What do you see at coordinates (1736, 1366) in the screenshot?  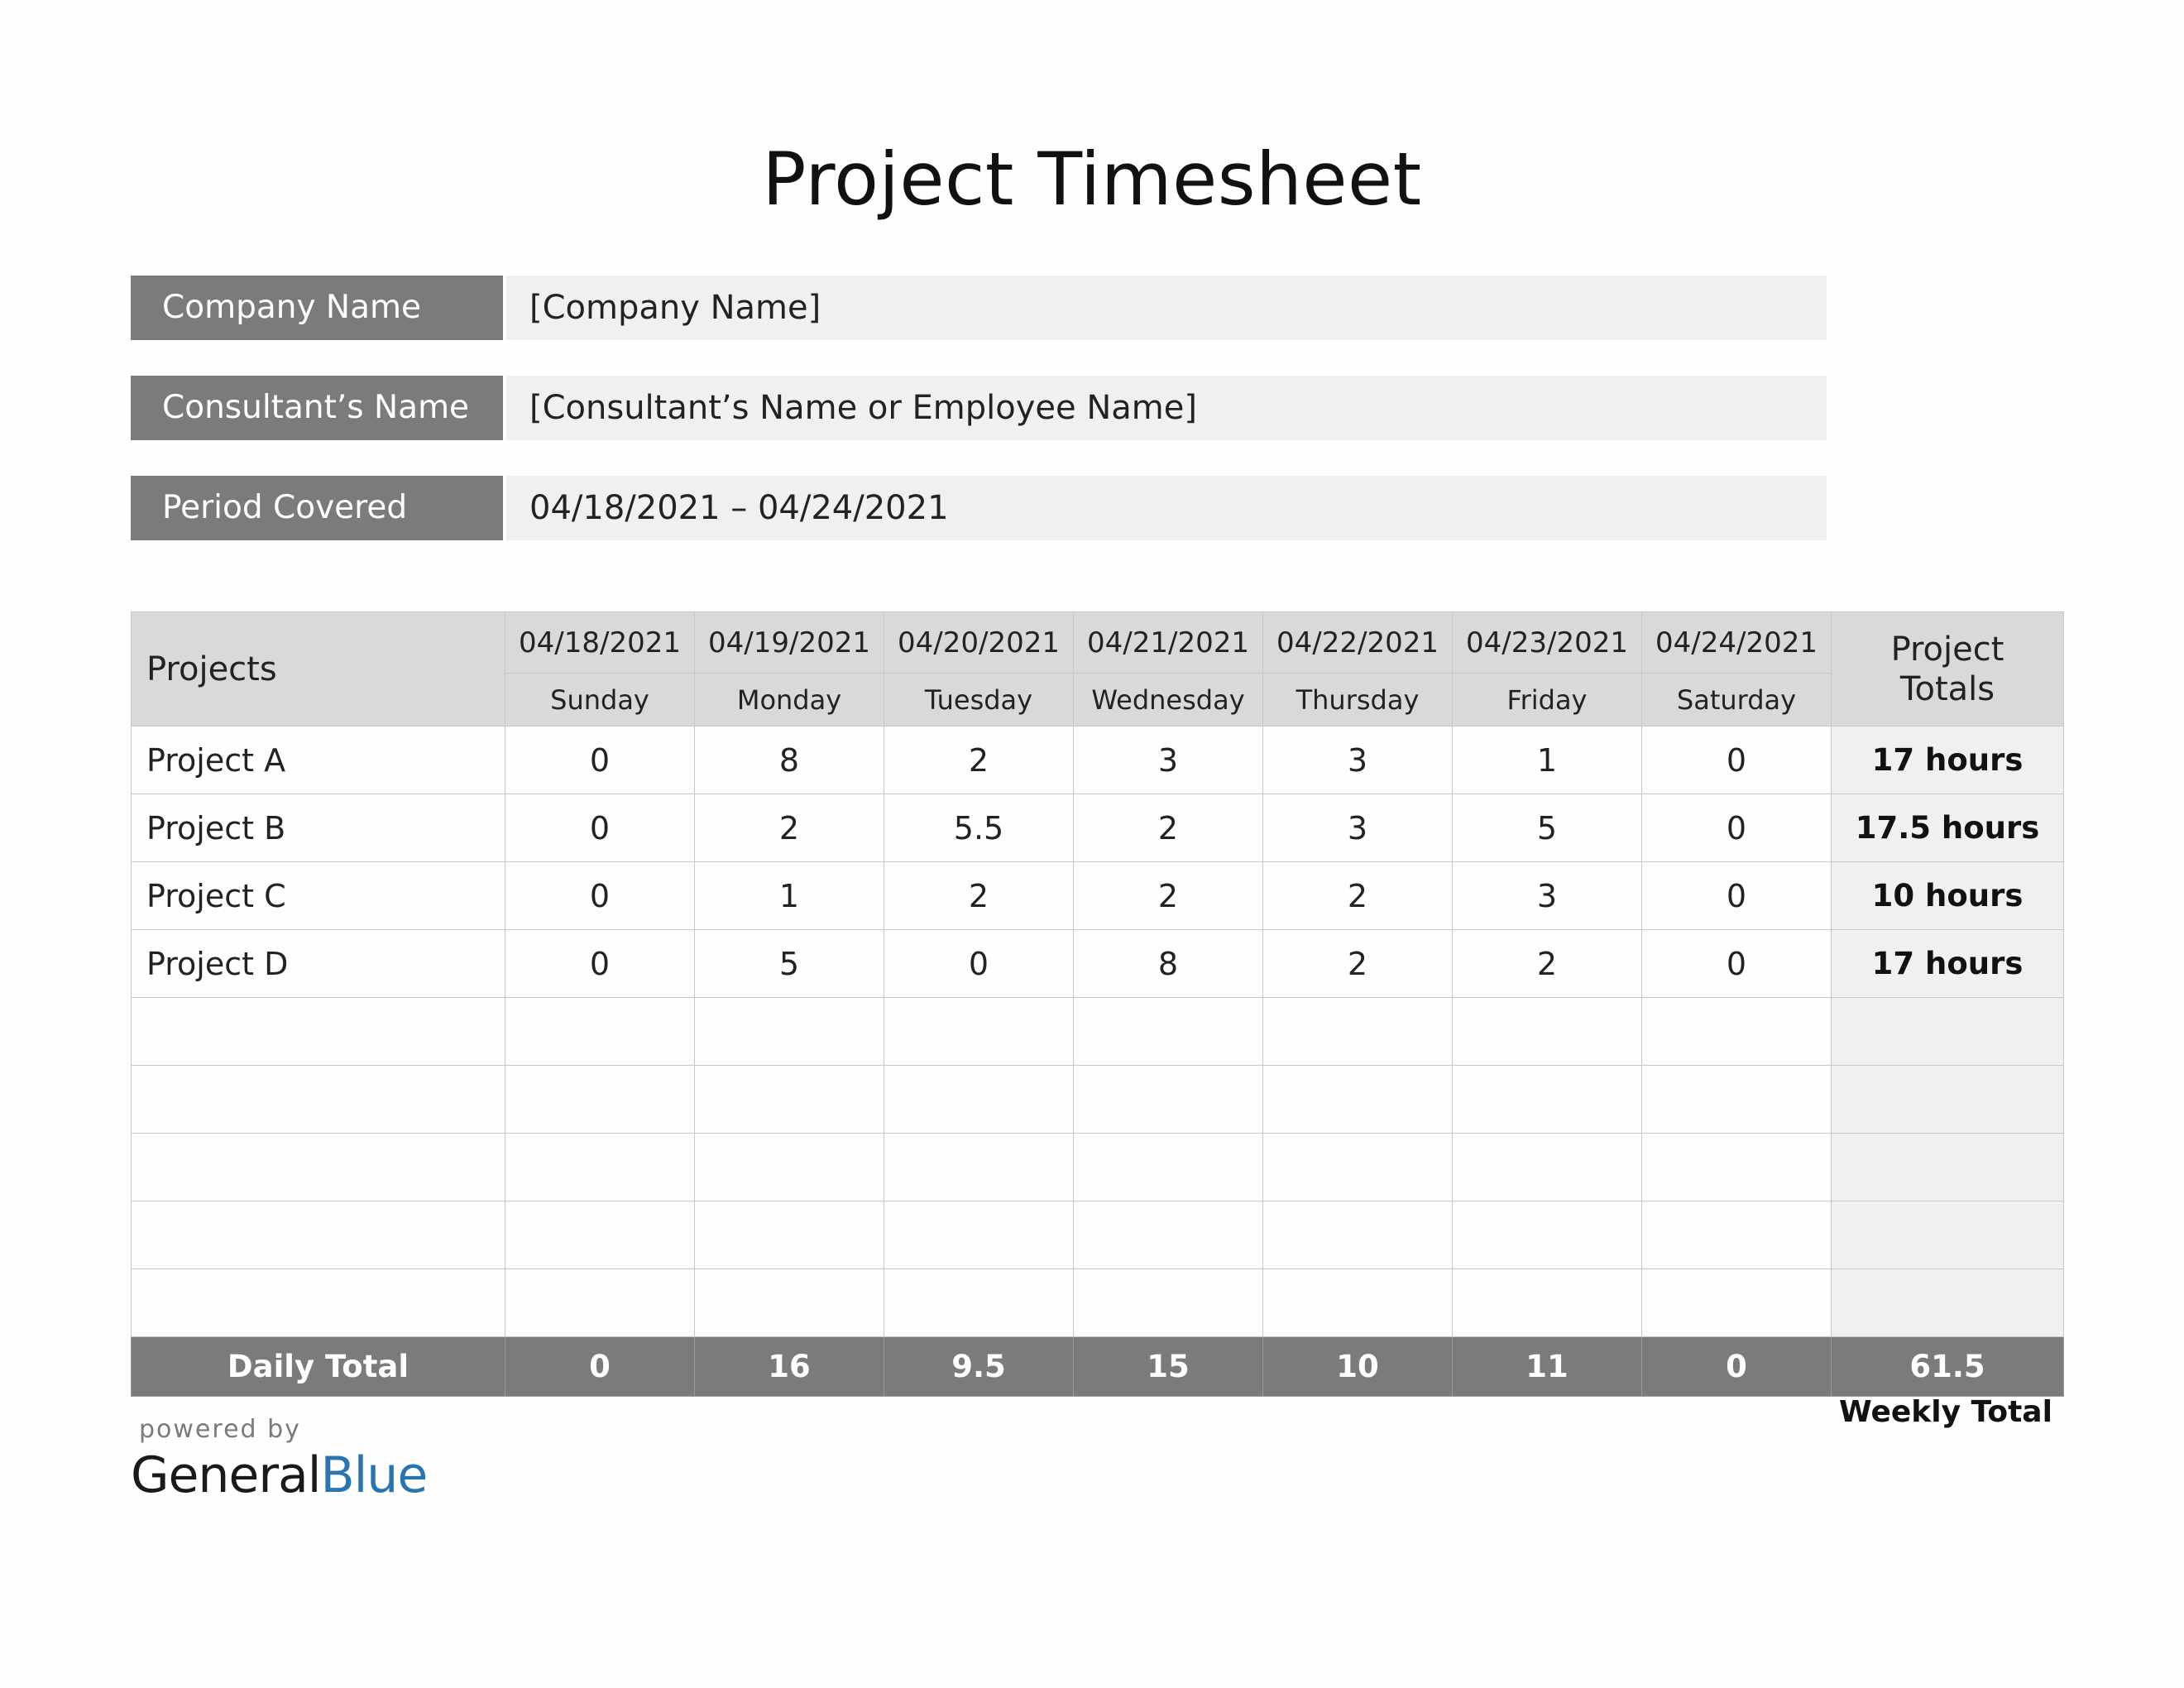 I see `daily-total-cell: 0` at bounding box center [1736, 1366].